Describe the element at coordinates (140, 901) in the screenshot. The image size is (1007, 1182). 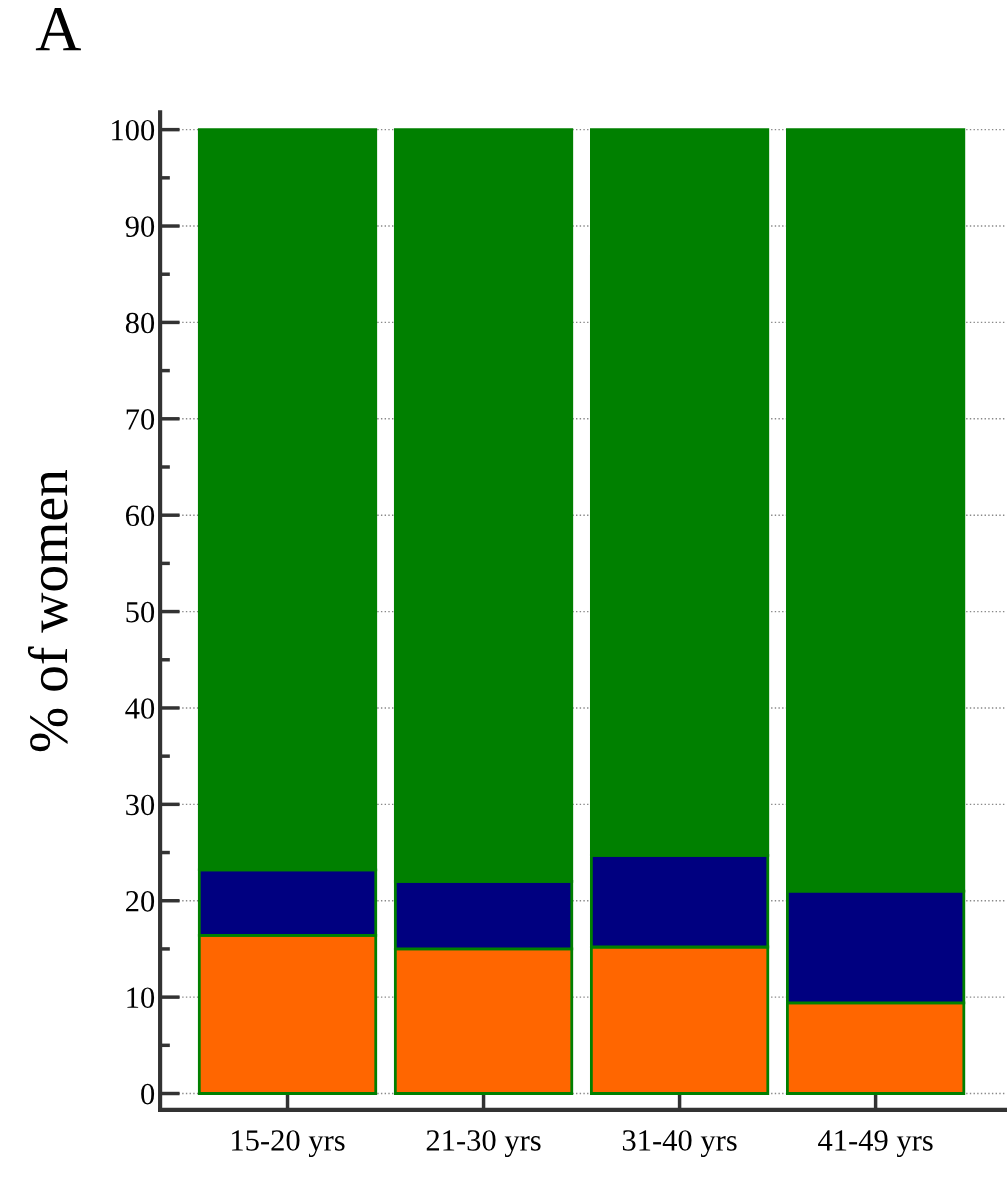
I see `y-tick-label: 20` at that location.